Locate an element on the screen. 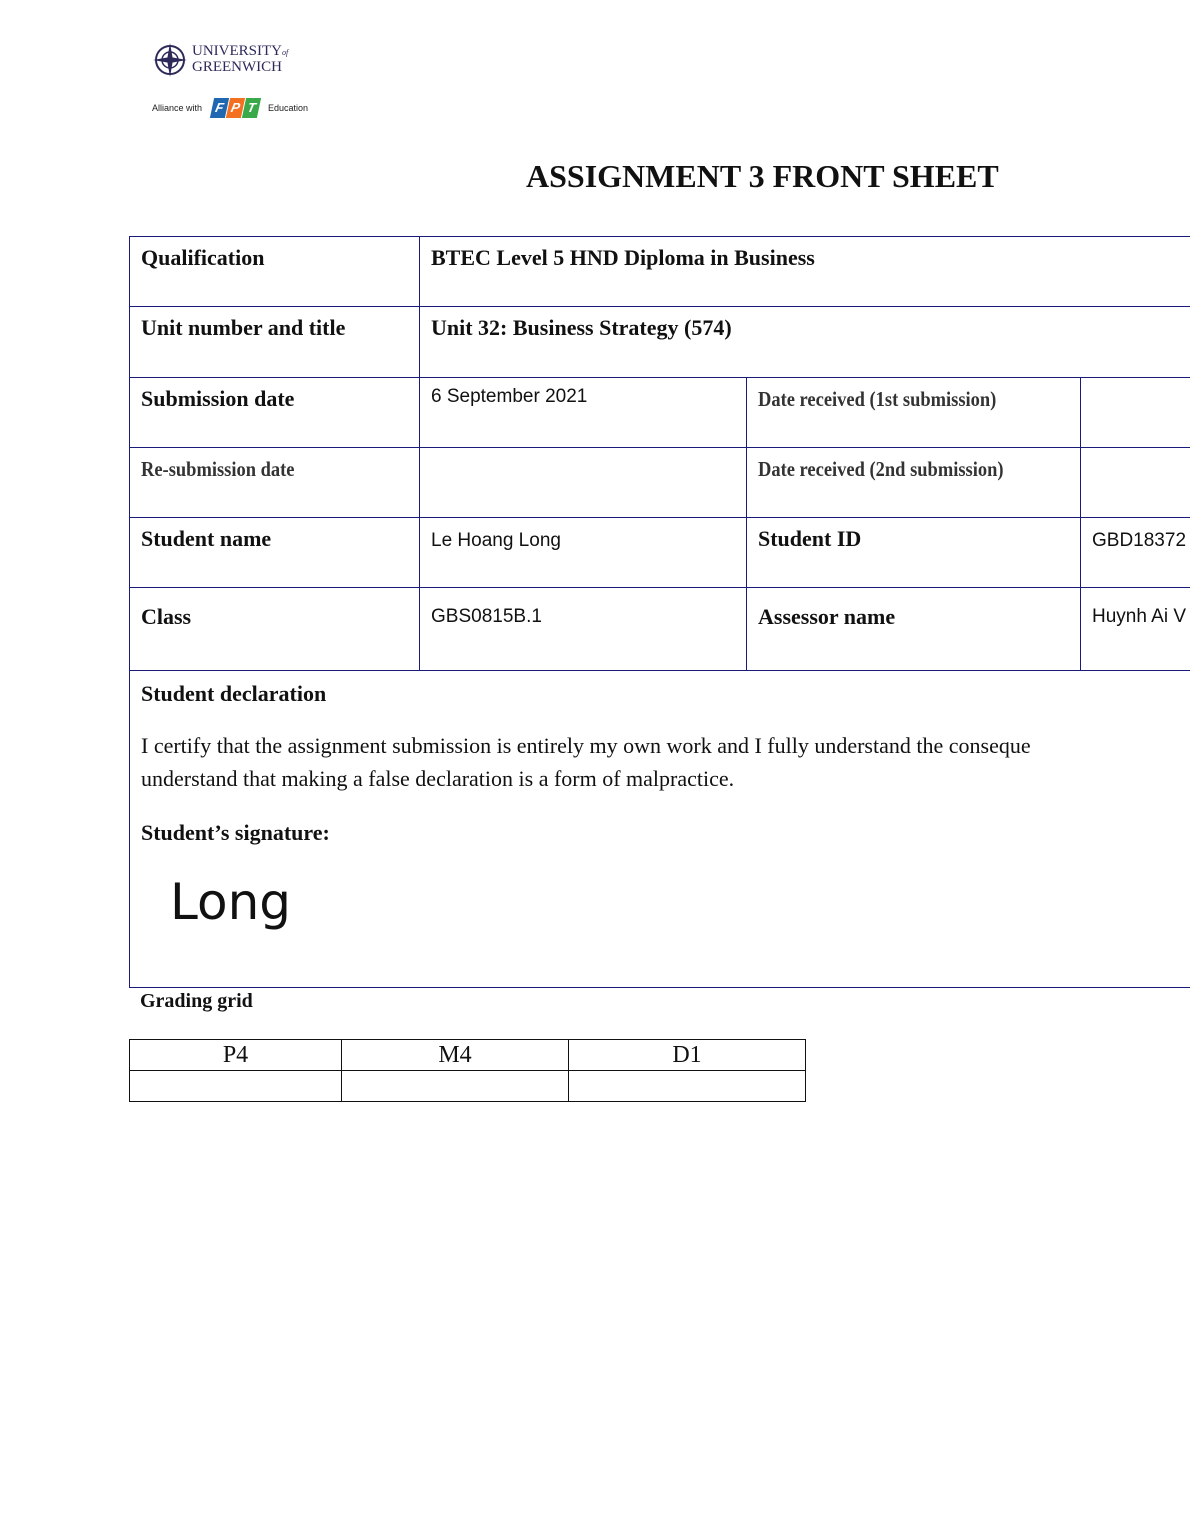 The width and height of the screenshot is (1190, 1540). assessor-label: Assessor name is located at coordinates (913, 629).